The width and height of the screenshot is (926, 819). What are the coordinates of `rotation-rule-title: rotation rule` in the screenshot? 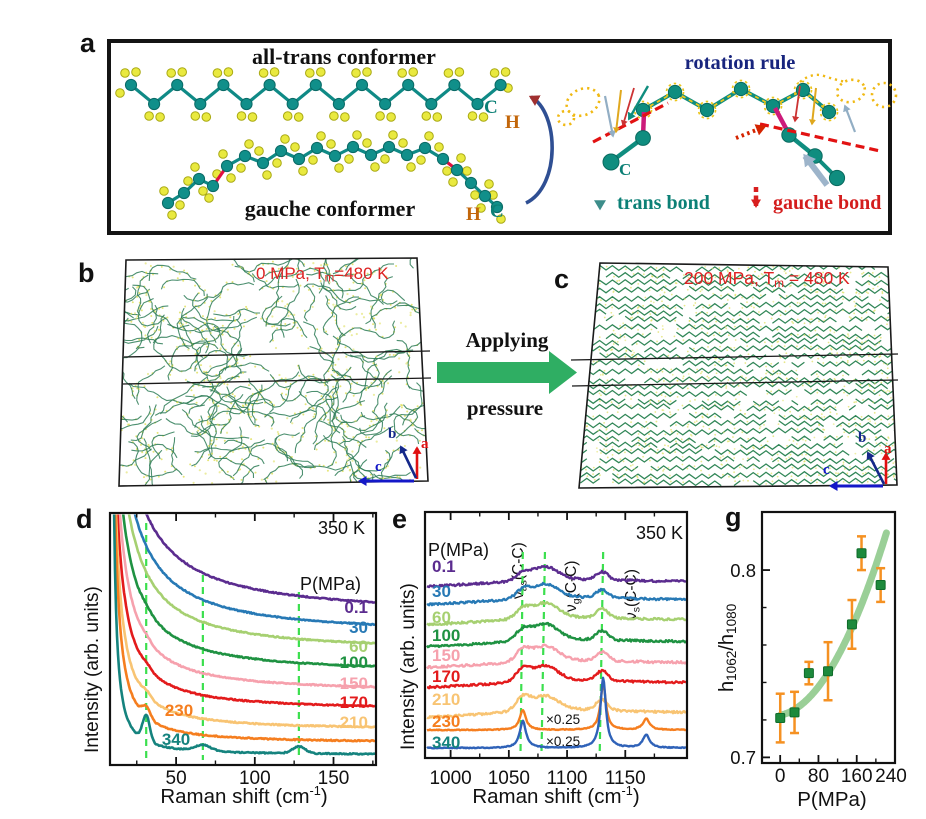 It's located at (740, 63).